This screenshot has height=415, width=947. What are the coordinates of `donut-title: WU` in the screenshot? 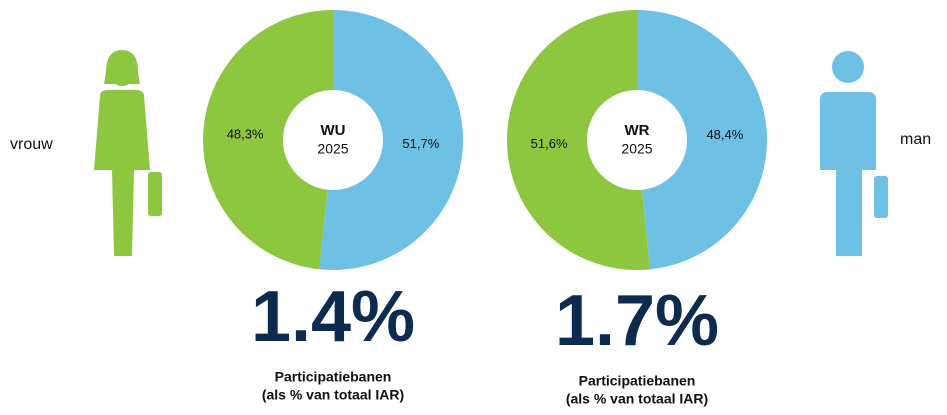 It's located at (333, 130).